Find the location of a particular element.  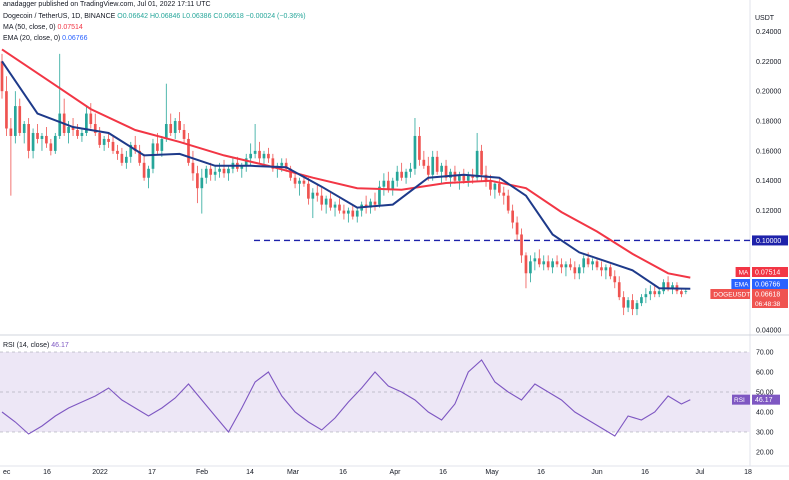

rsi-tick-label: 70.00 is located at coordinates (765, 353).